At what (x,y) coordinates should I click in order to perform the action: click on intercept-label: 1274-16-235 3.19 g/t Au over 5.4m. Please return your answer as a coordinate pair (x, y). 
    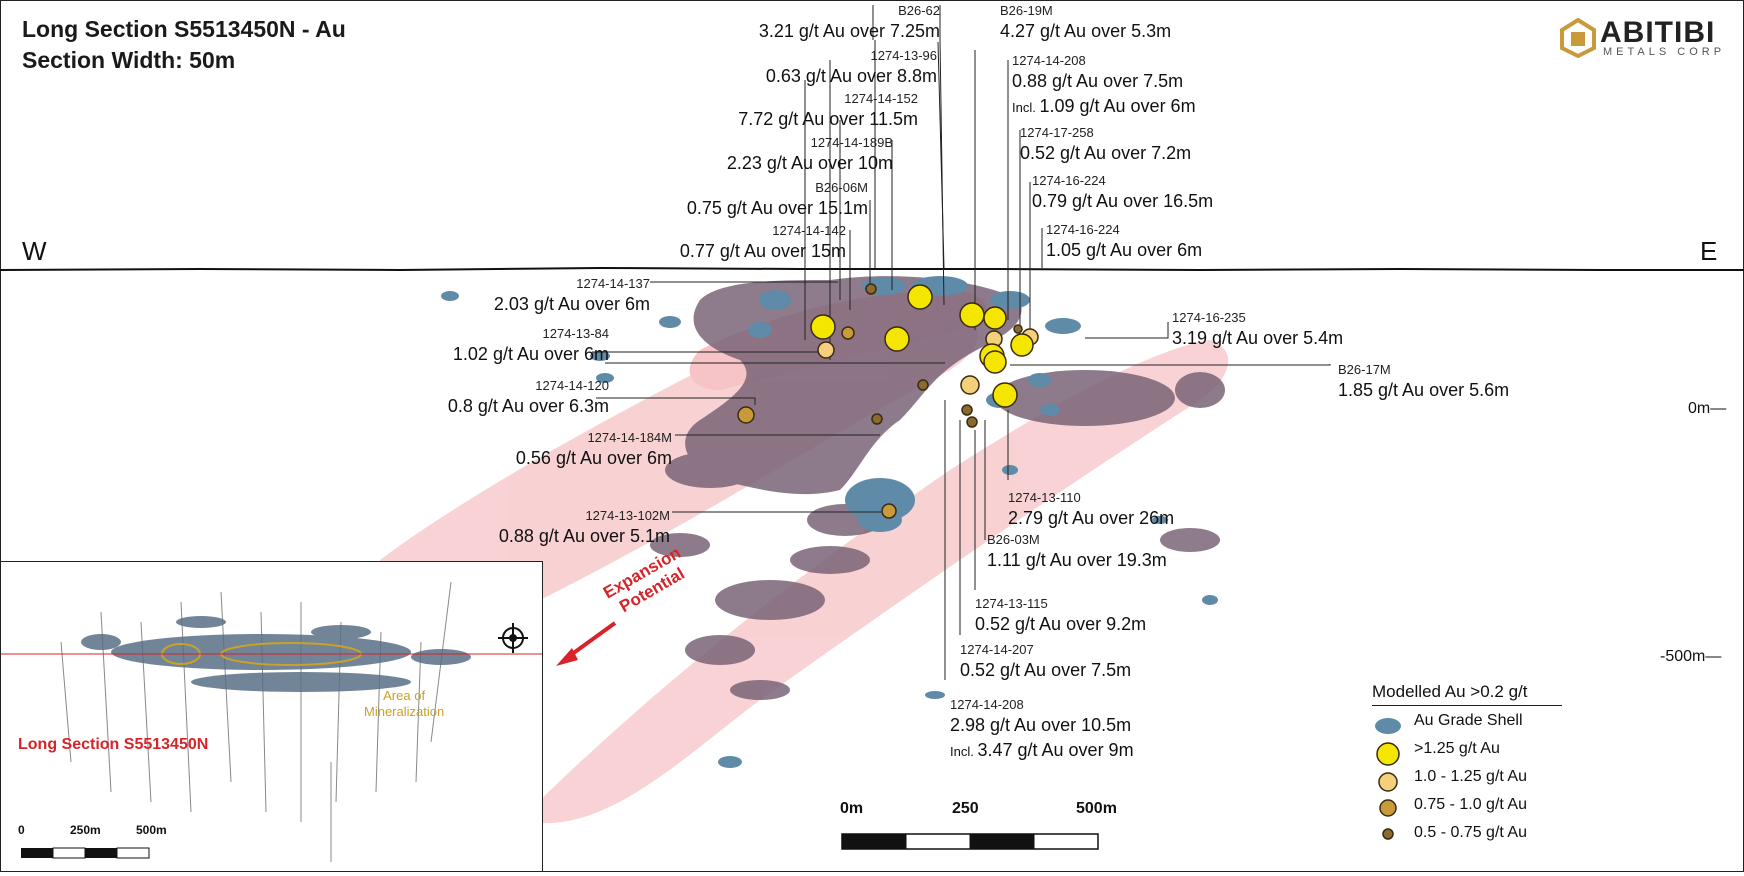
    Looking at the image, I should click on (1257, 329).